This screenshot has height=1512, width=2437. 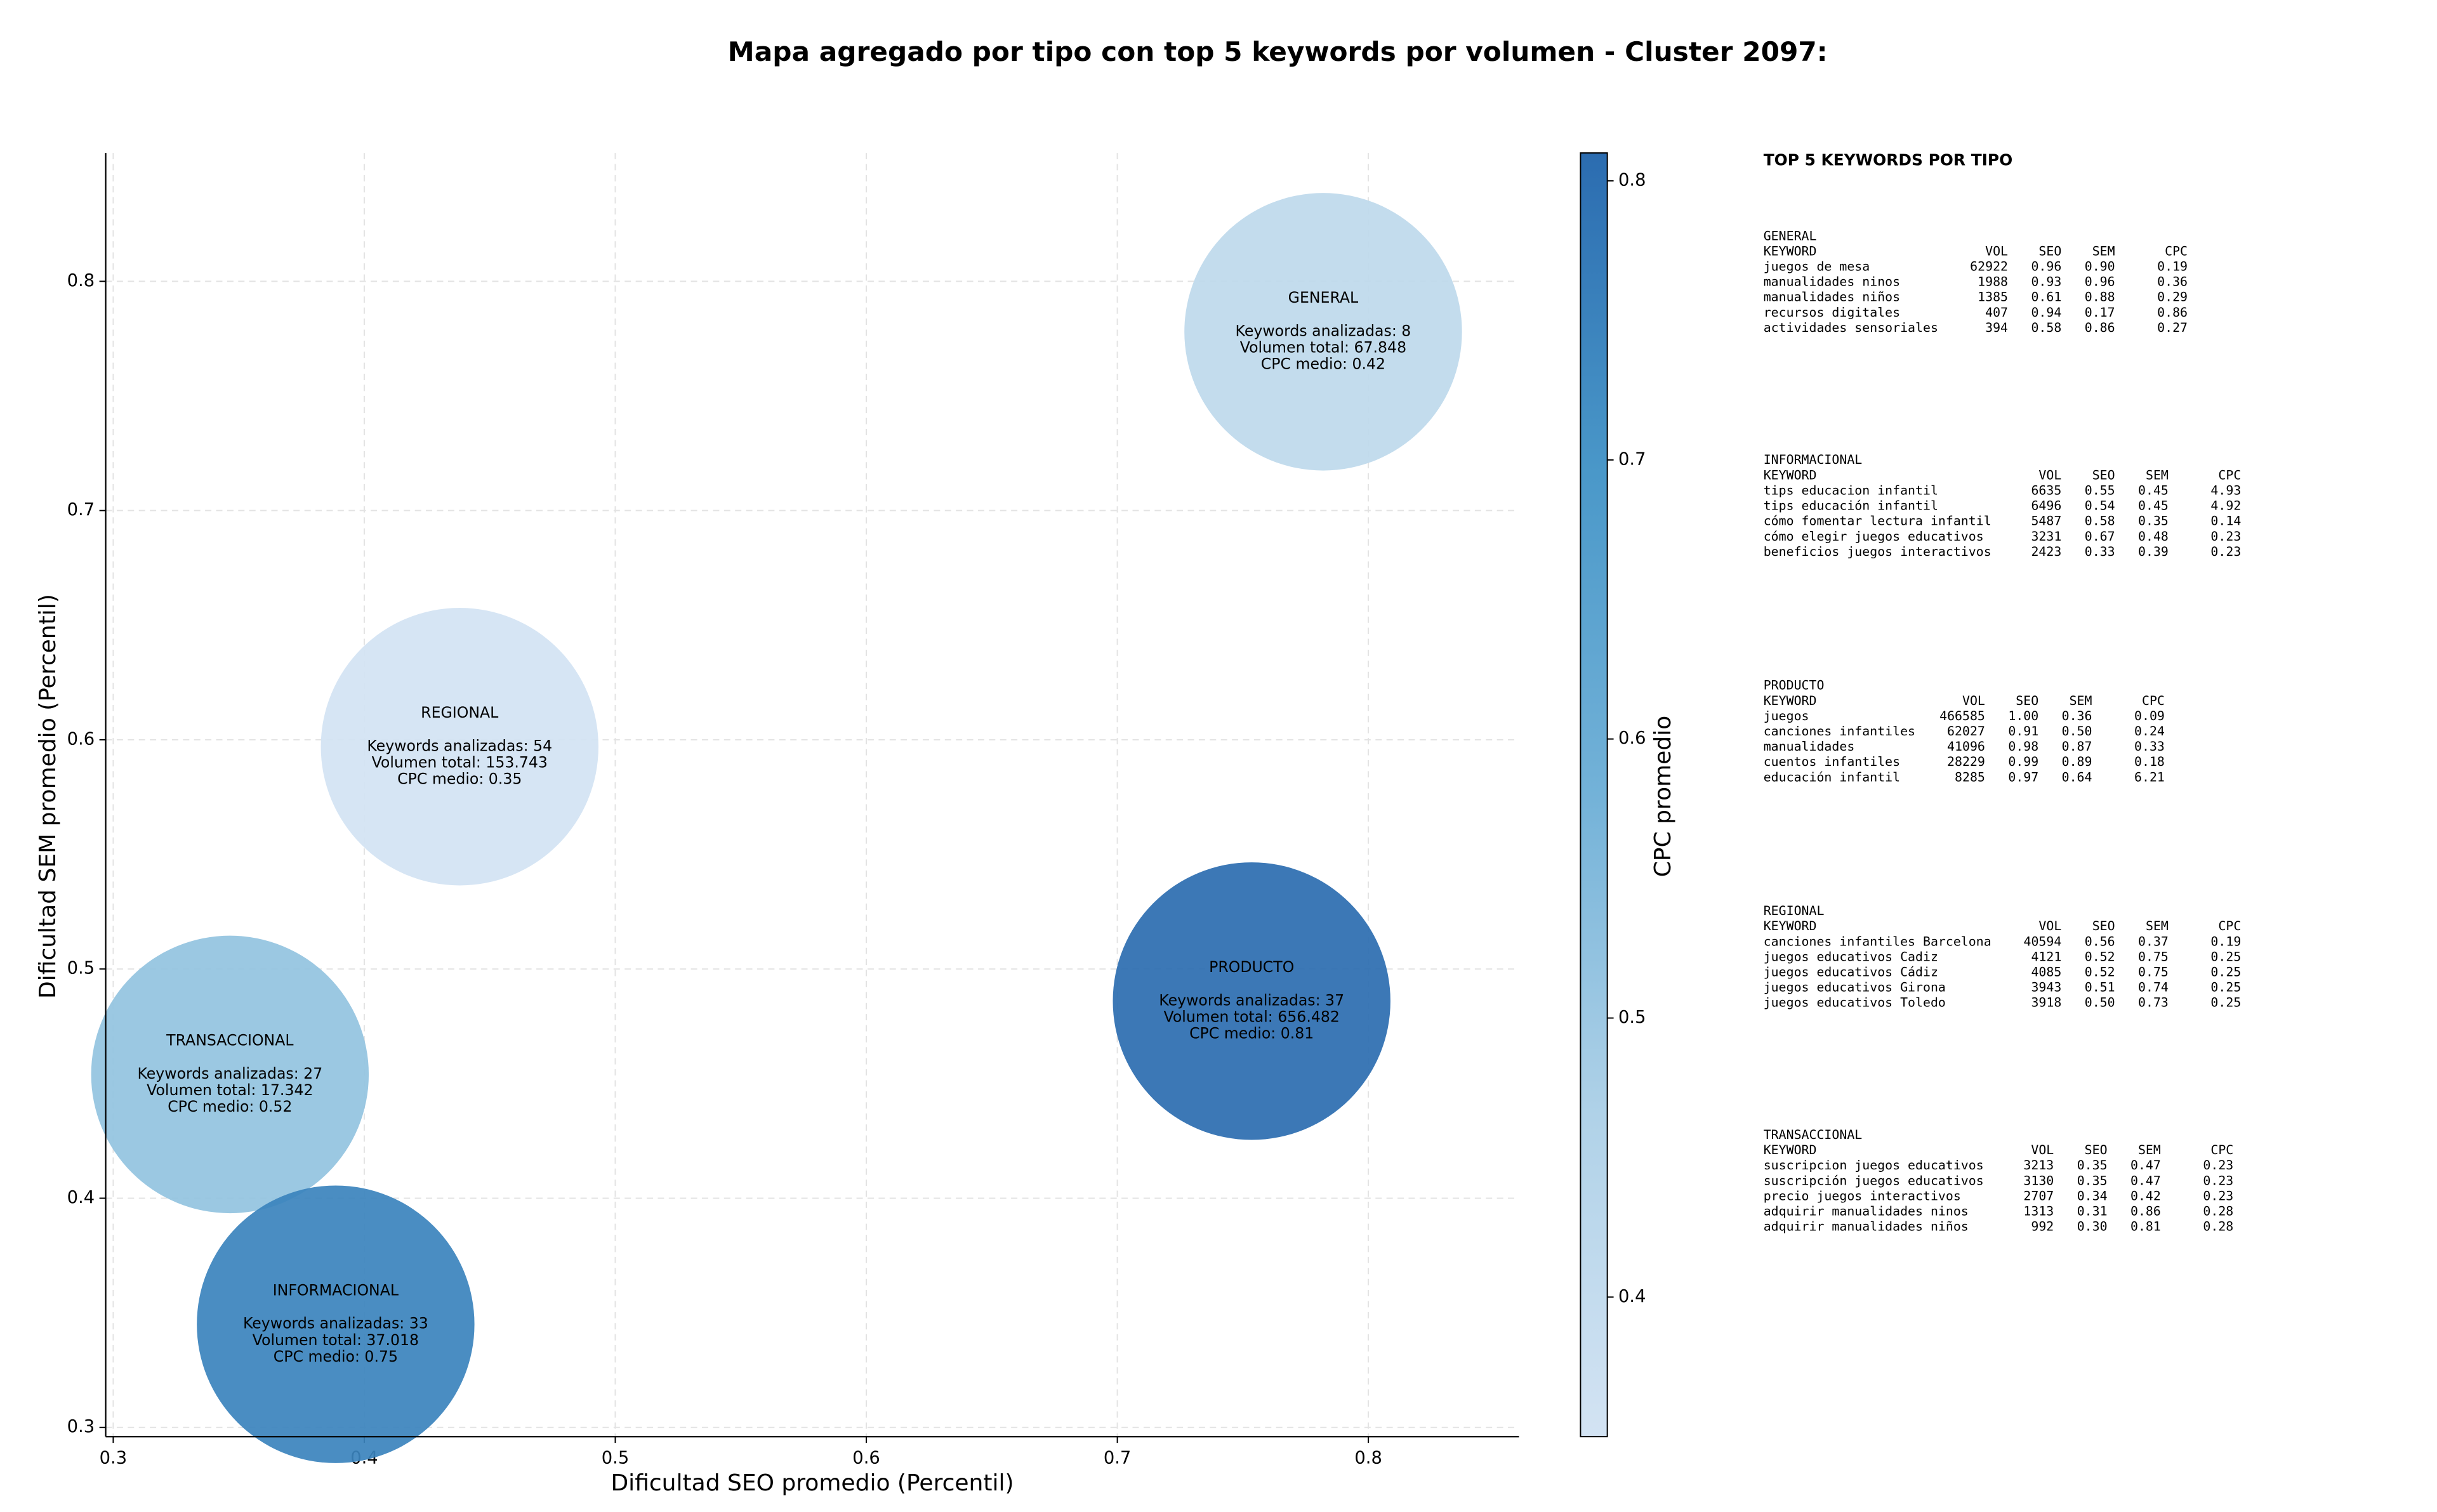 I want to click on y-tick-label: 0.8, so click(x=81, y=281).